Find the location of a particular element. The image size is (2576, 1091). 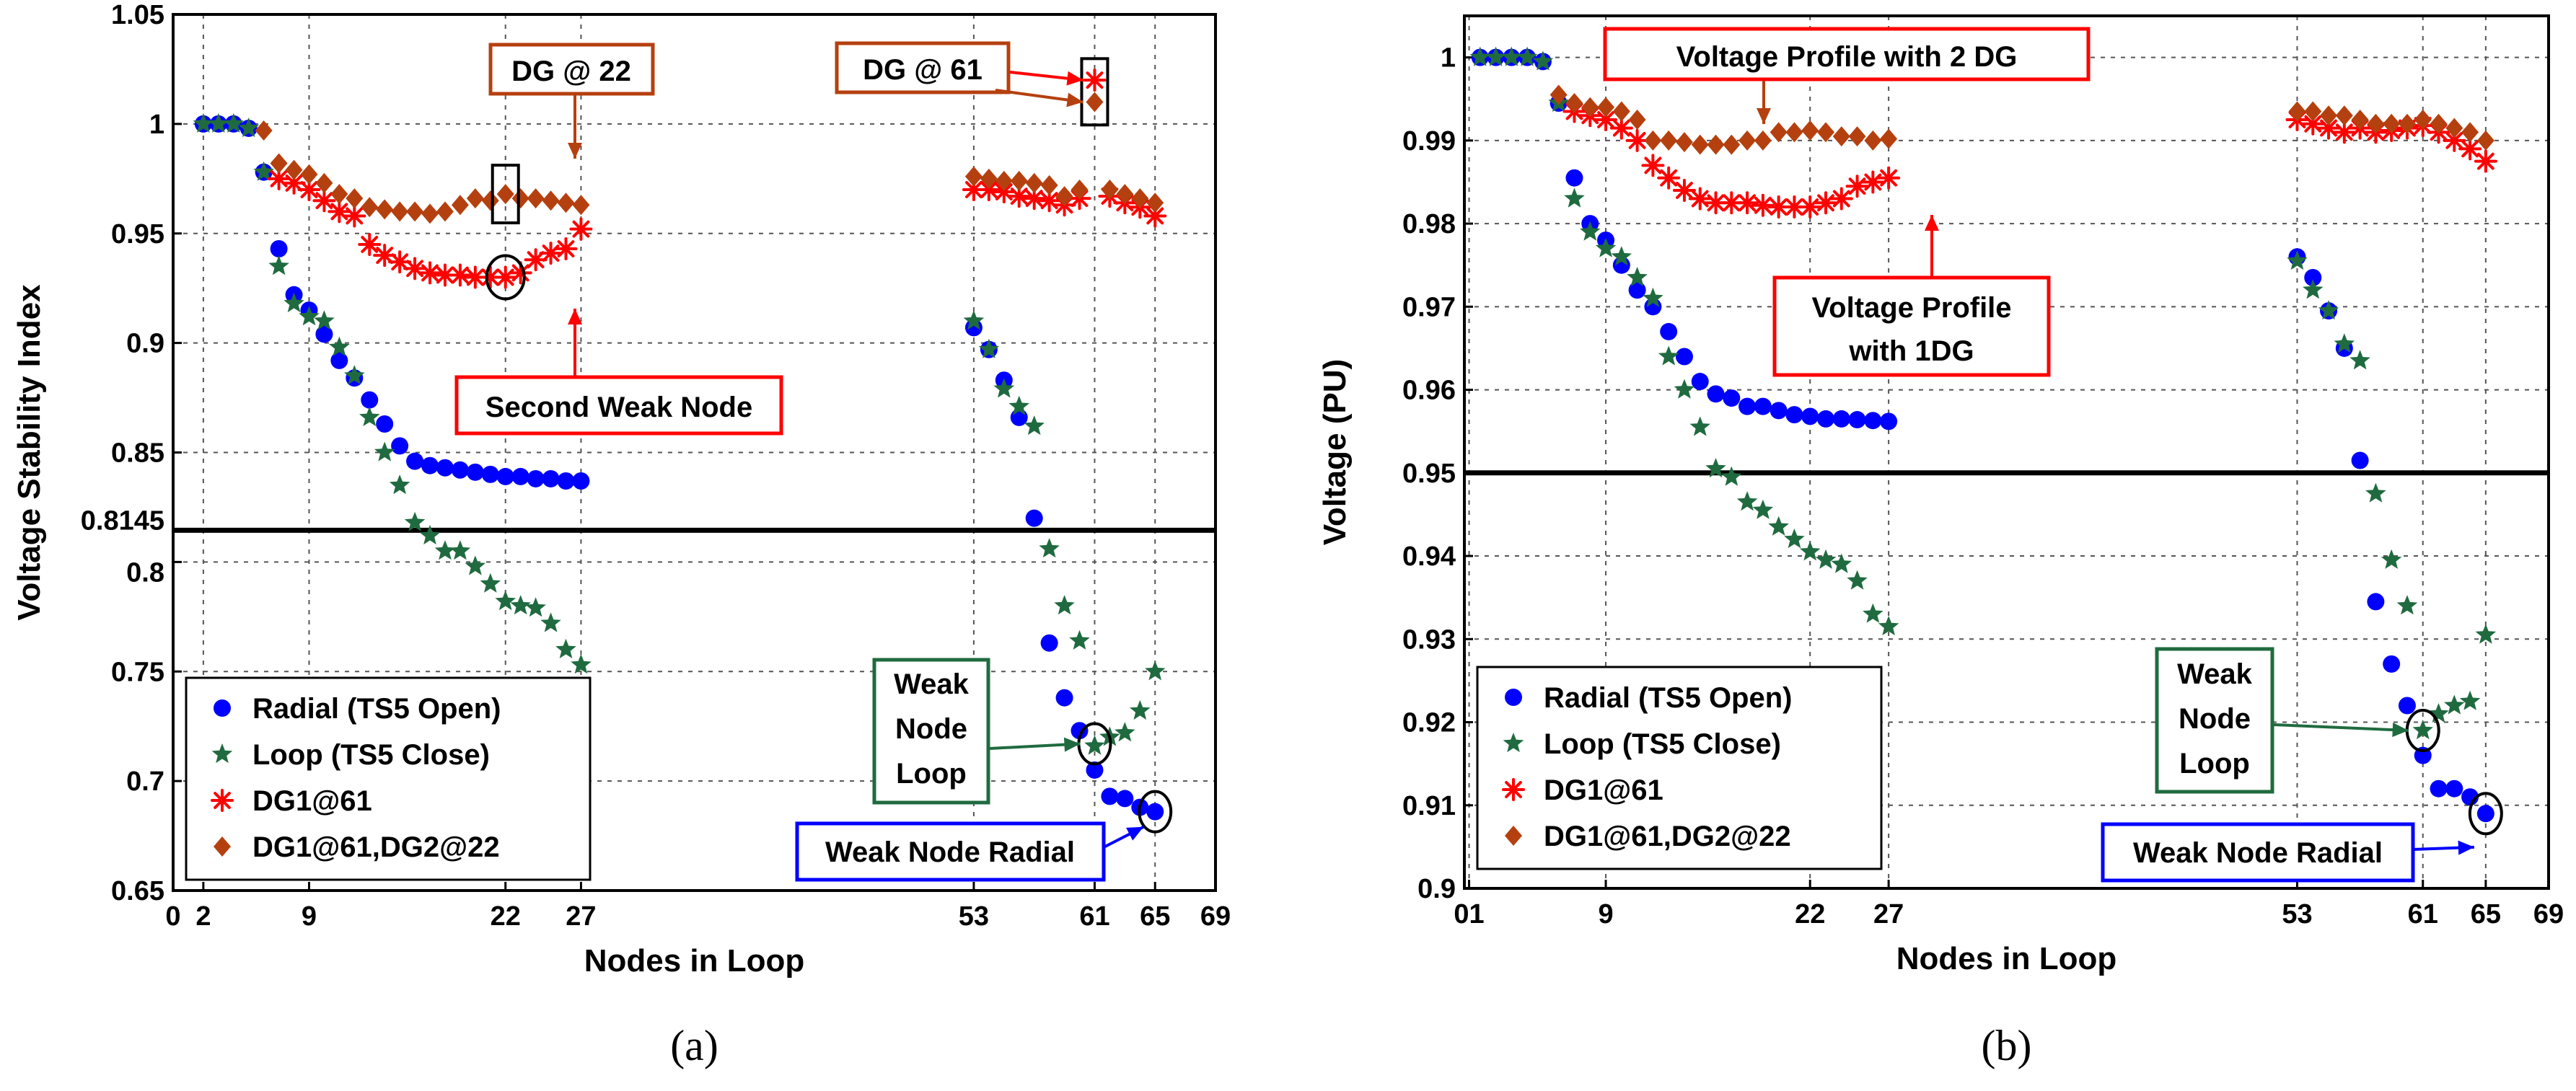

legend-label: DG1@61,DG2@22 is located at coordinates (376, 847).